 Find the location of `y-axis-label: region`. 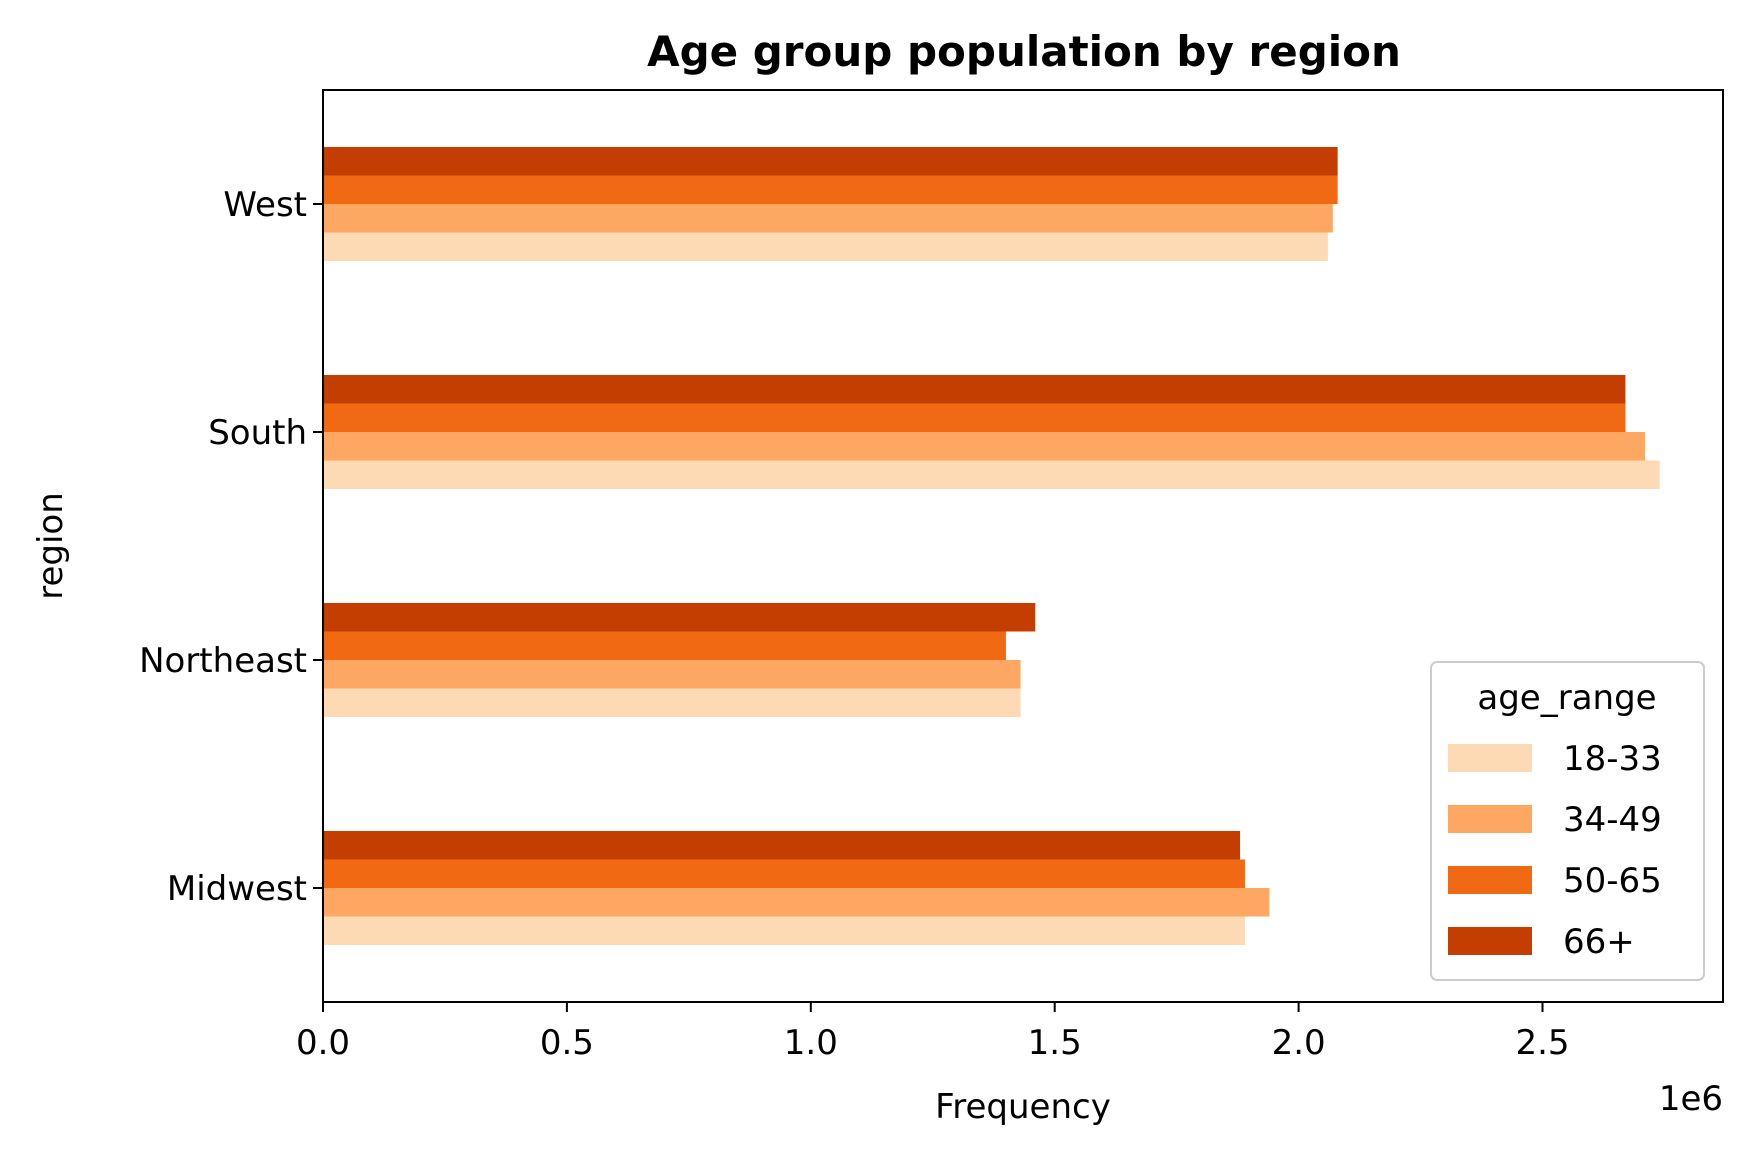

y-axis-label: region is located at coordinates (51, 546).